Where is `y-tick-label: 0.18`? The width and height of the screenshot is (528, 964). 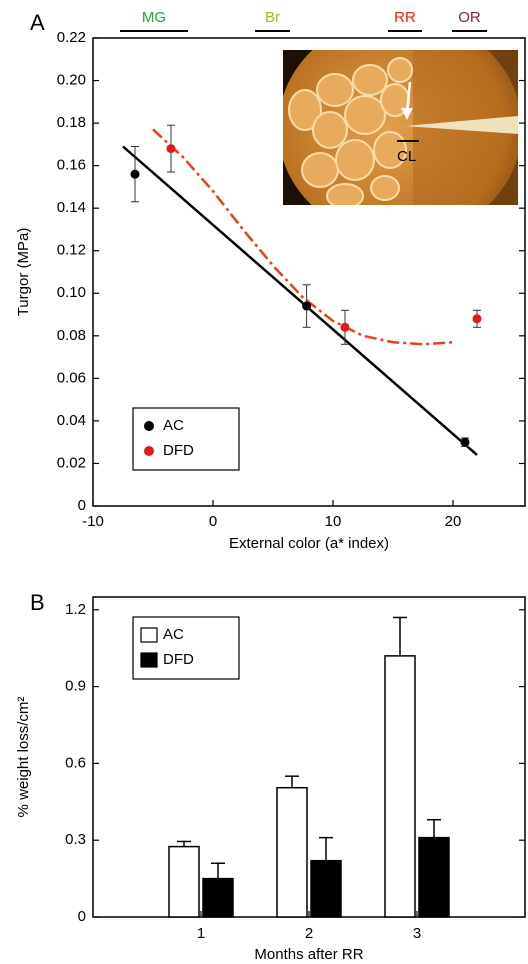
y-tick-label: 0.18 is located at coordinates (71, 122).